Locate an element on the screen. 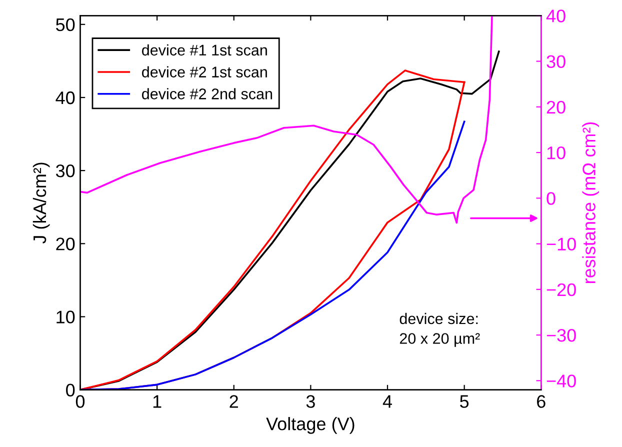  x-tick-label: 3 is located at coordinates (310, 401).